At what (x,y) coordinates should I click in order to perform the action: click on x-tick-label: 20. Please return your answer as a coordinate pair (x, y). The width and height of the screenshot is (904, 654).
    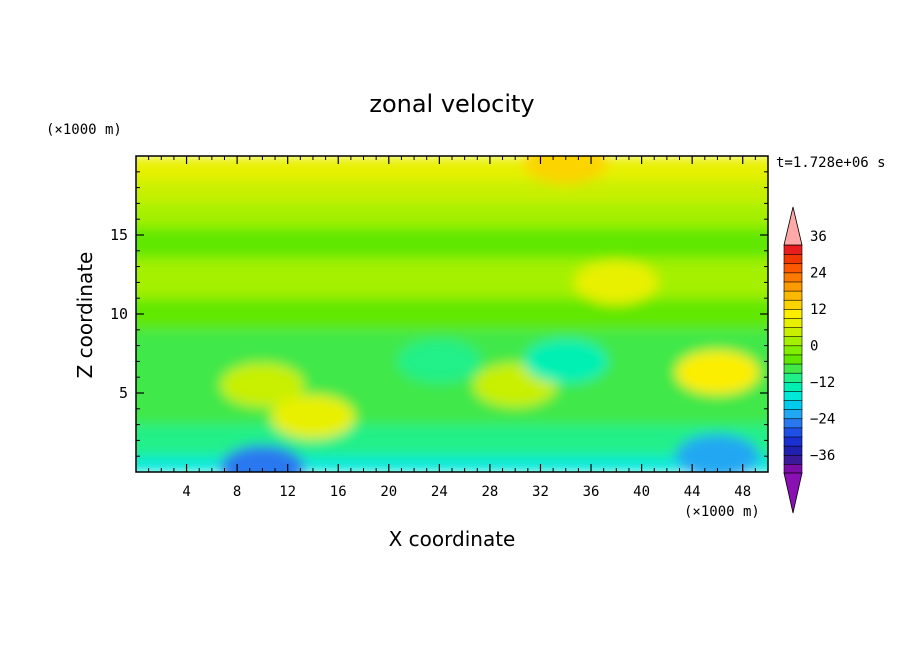
    Looking at the image, I should click on (388, 492).